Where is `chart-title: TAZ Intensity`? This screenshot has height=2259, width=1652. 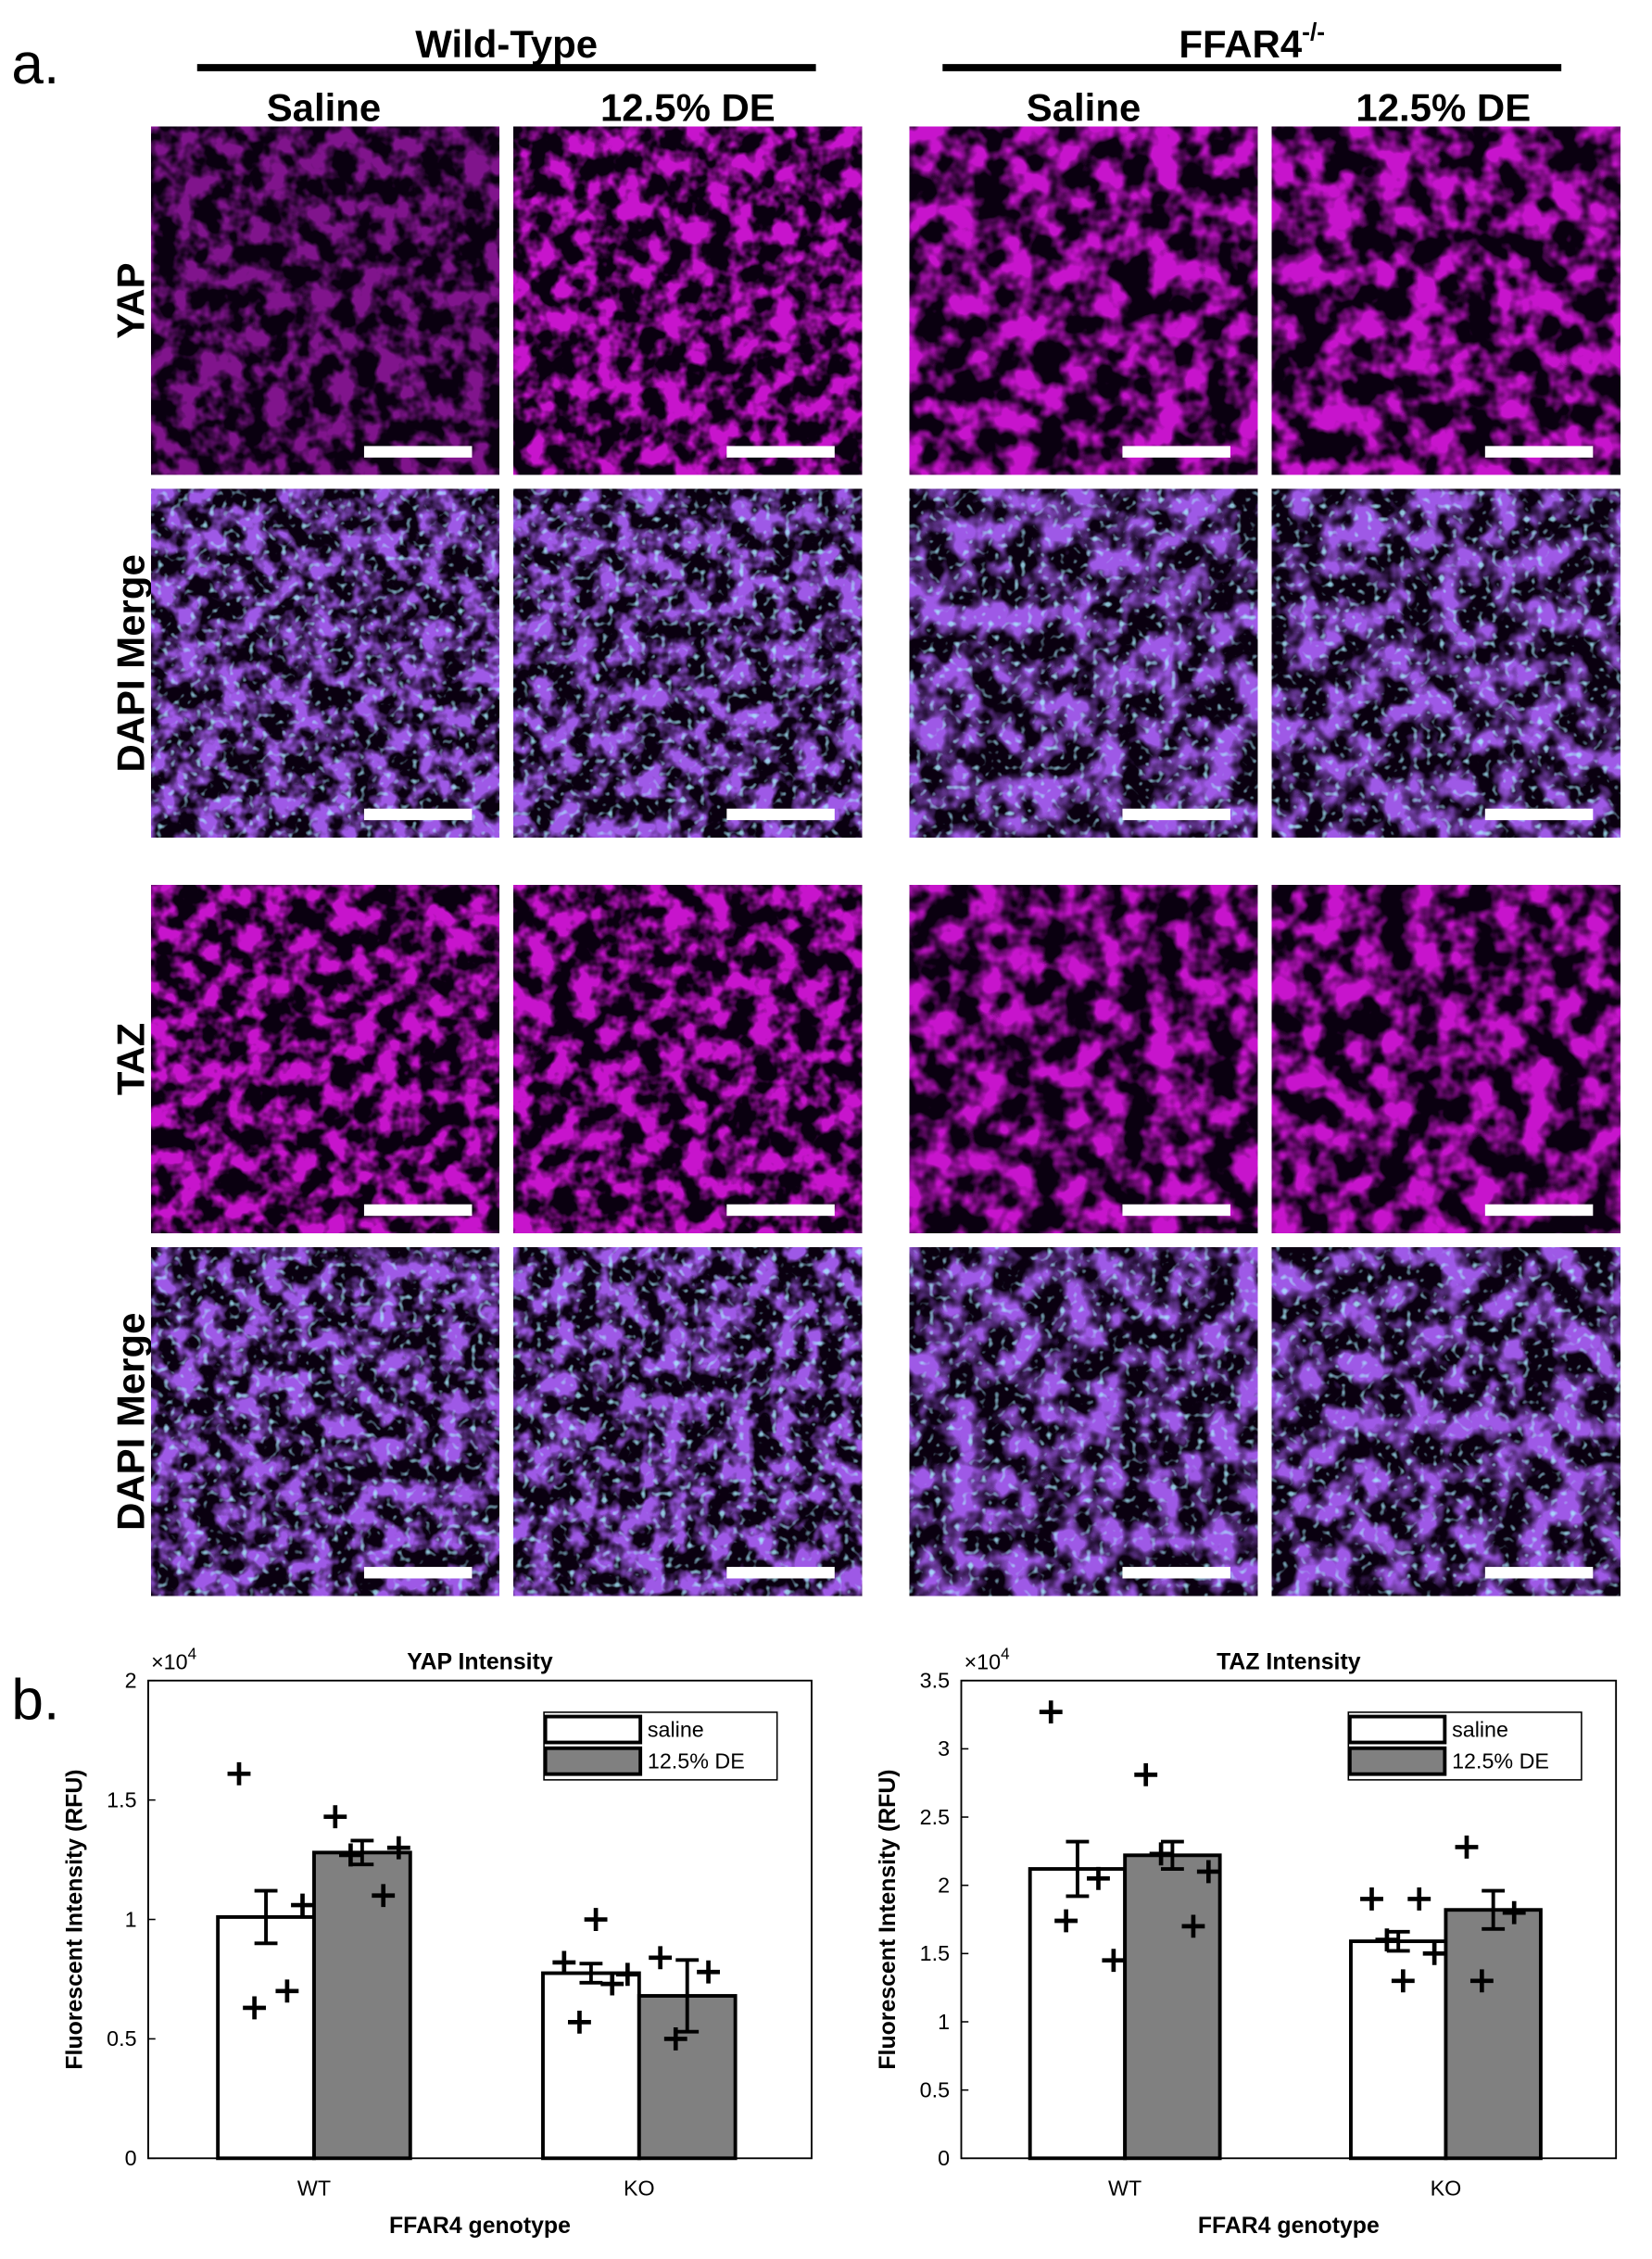
chart-title: TAZ Intensity is located at coordinates (1289, 1661).